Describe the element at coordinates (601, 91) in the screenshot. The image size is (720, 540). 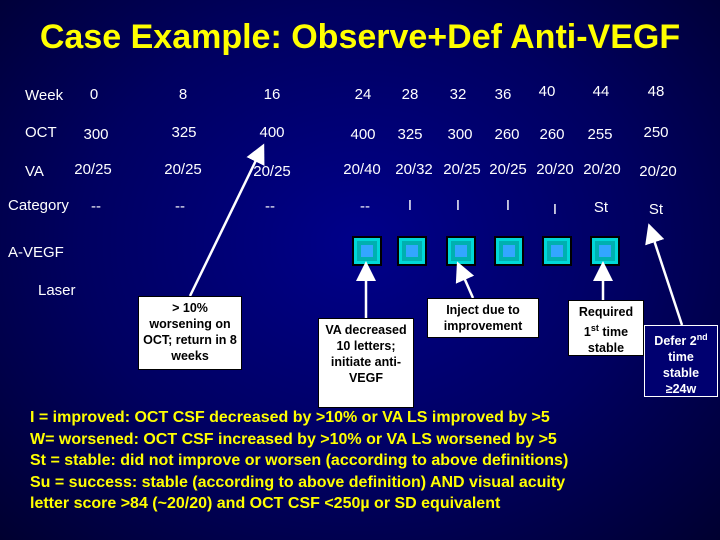
I see `week-cell: 44` at that location.